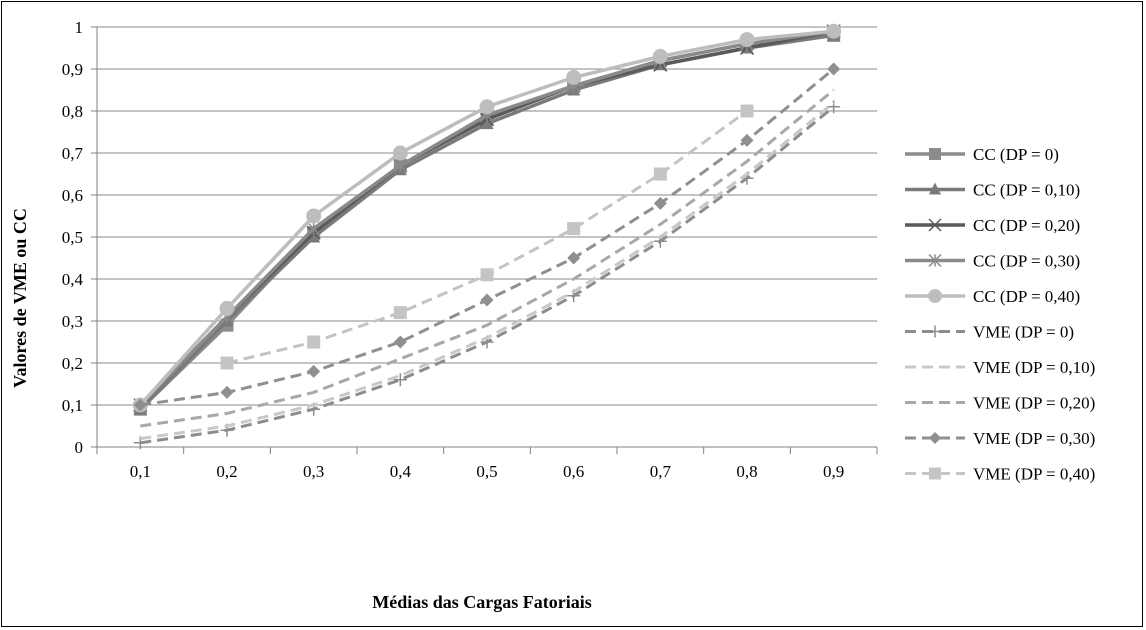  Describe the element at coordinates (1026, 261) in the screenshot. I see `legend-label: CC (DP = 0,30)` at that location.